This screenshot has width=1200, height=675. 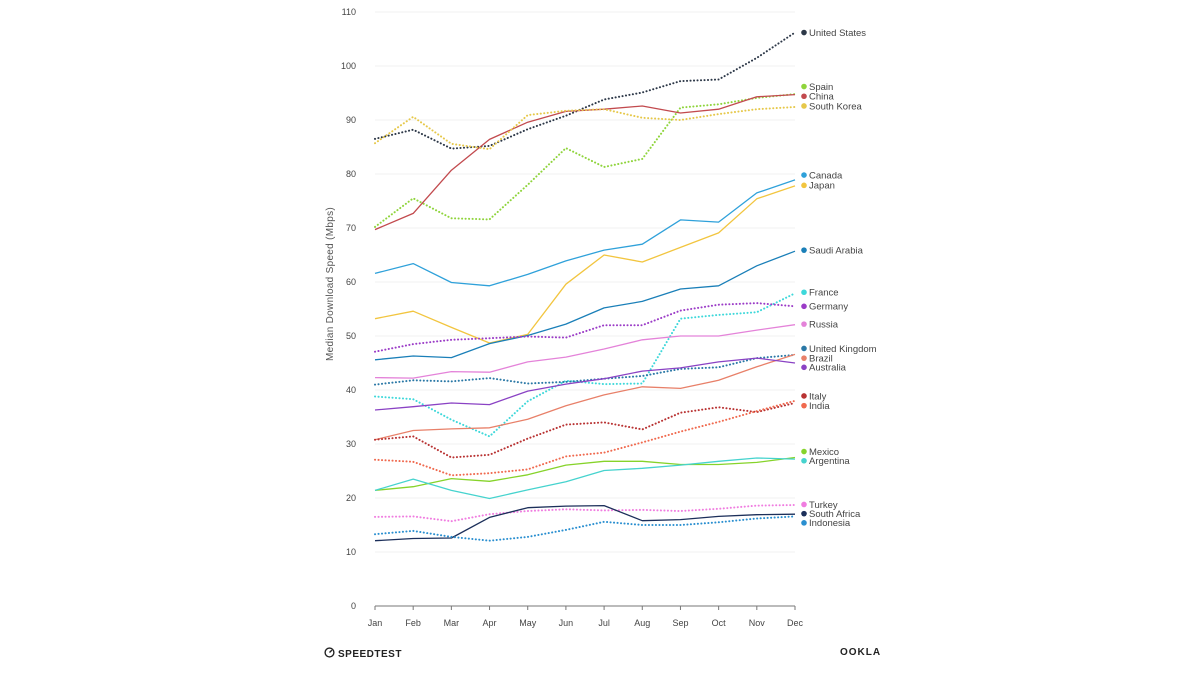 What do you see at coordinates (804, 306) in the screenshot?
I see `series-marker-germany` at bounding box center [804, 306].